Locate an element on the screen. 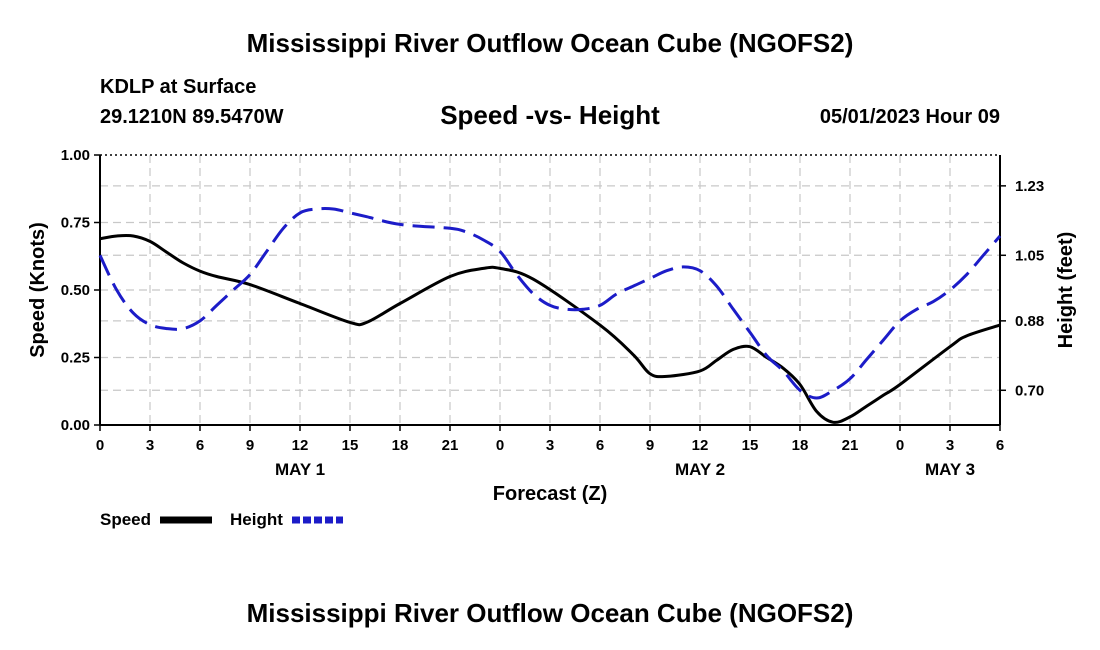  date-label: MAY 3 is located at coordinates (950, 469).